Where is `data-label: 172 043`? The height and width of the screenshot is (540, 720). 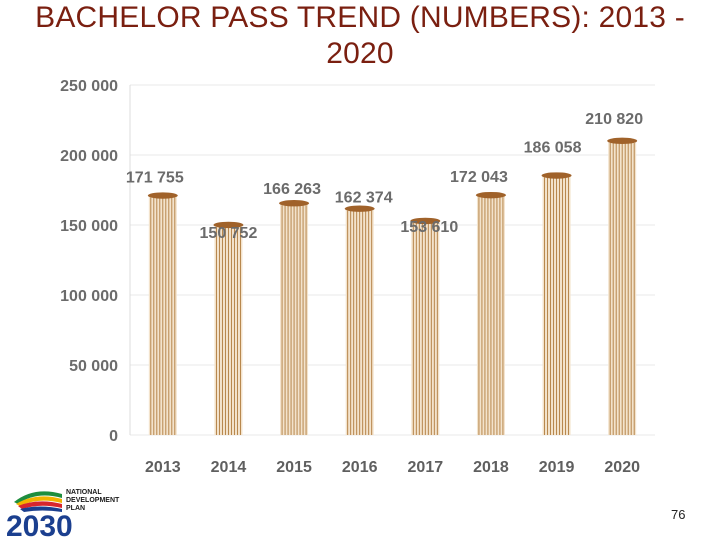
data-label: 172 043 is located at coordinates (479, 177).